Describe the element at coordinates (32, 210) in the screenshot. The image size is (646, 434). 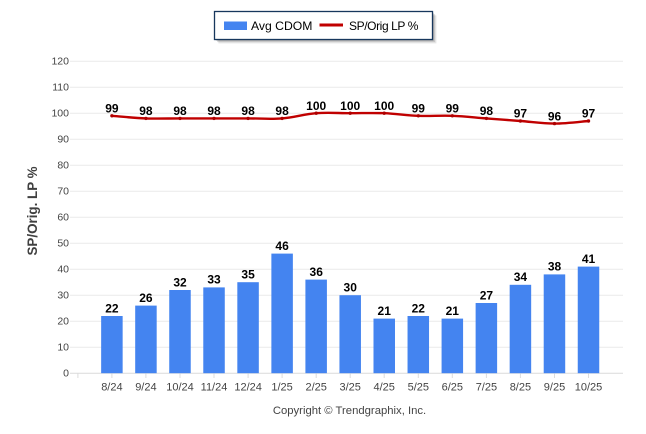
I see `svg-text: SP/Orig. LP %` at that location.